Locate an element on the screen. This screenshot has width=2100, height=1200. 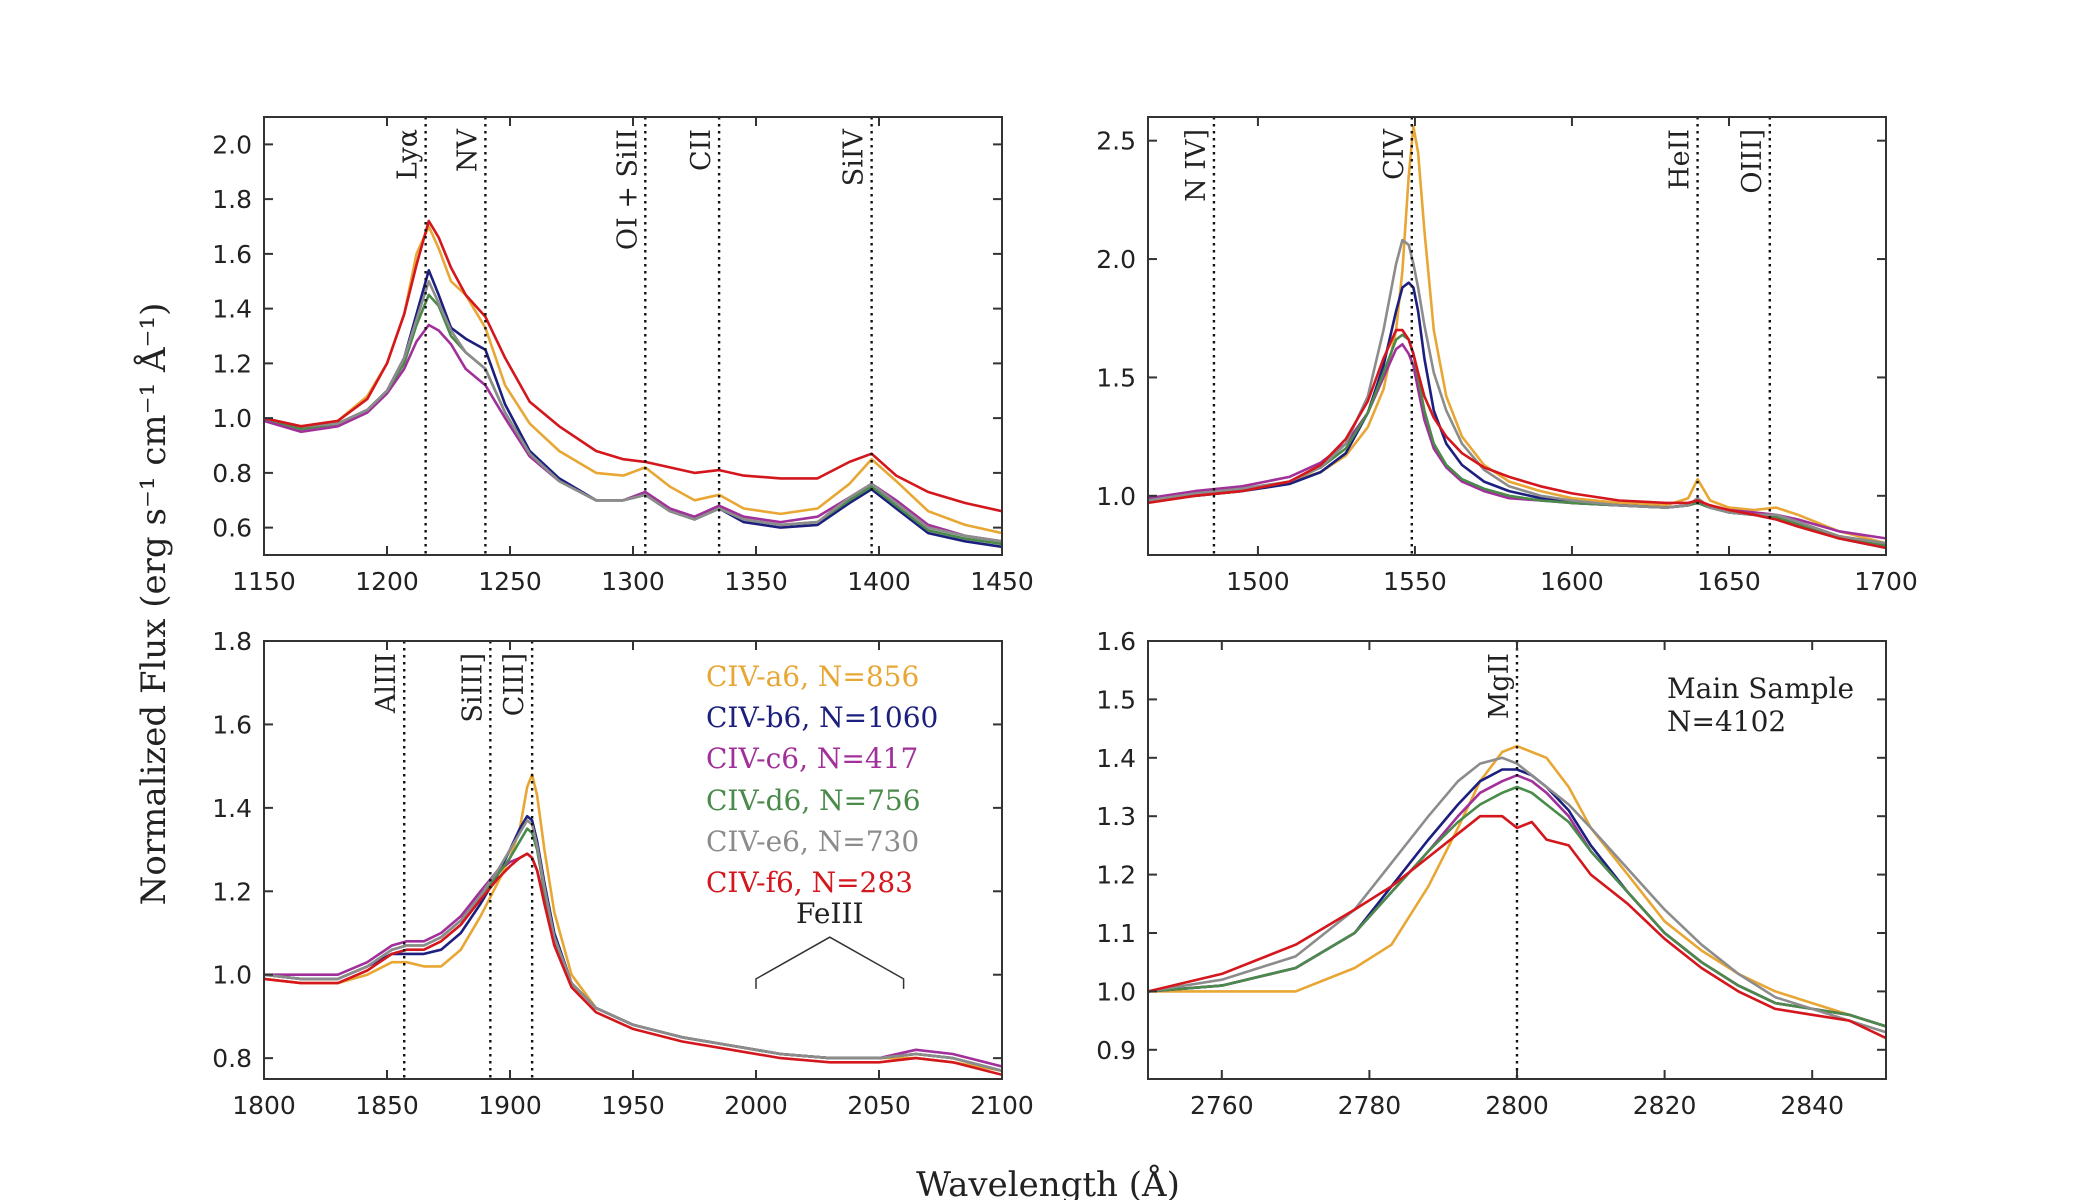
x-tick-label: 2100 is located at coordinates (1002, 1105).